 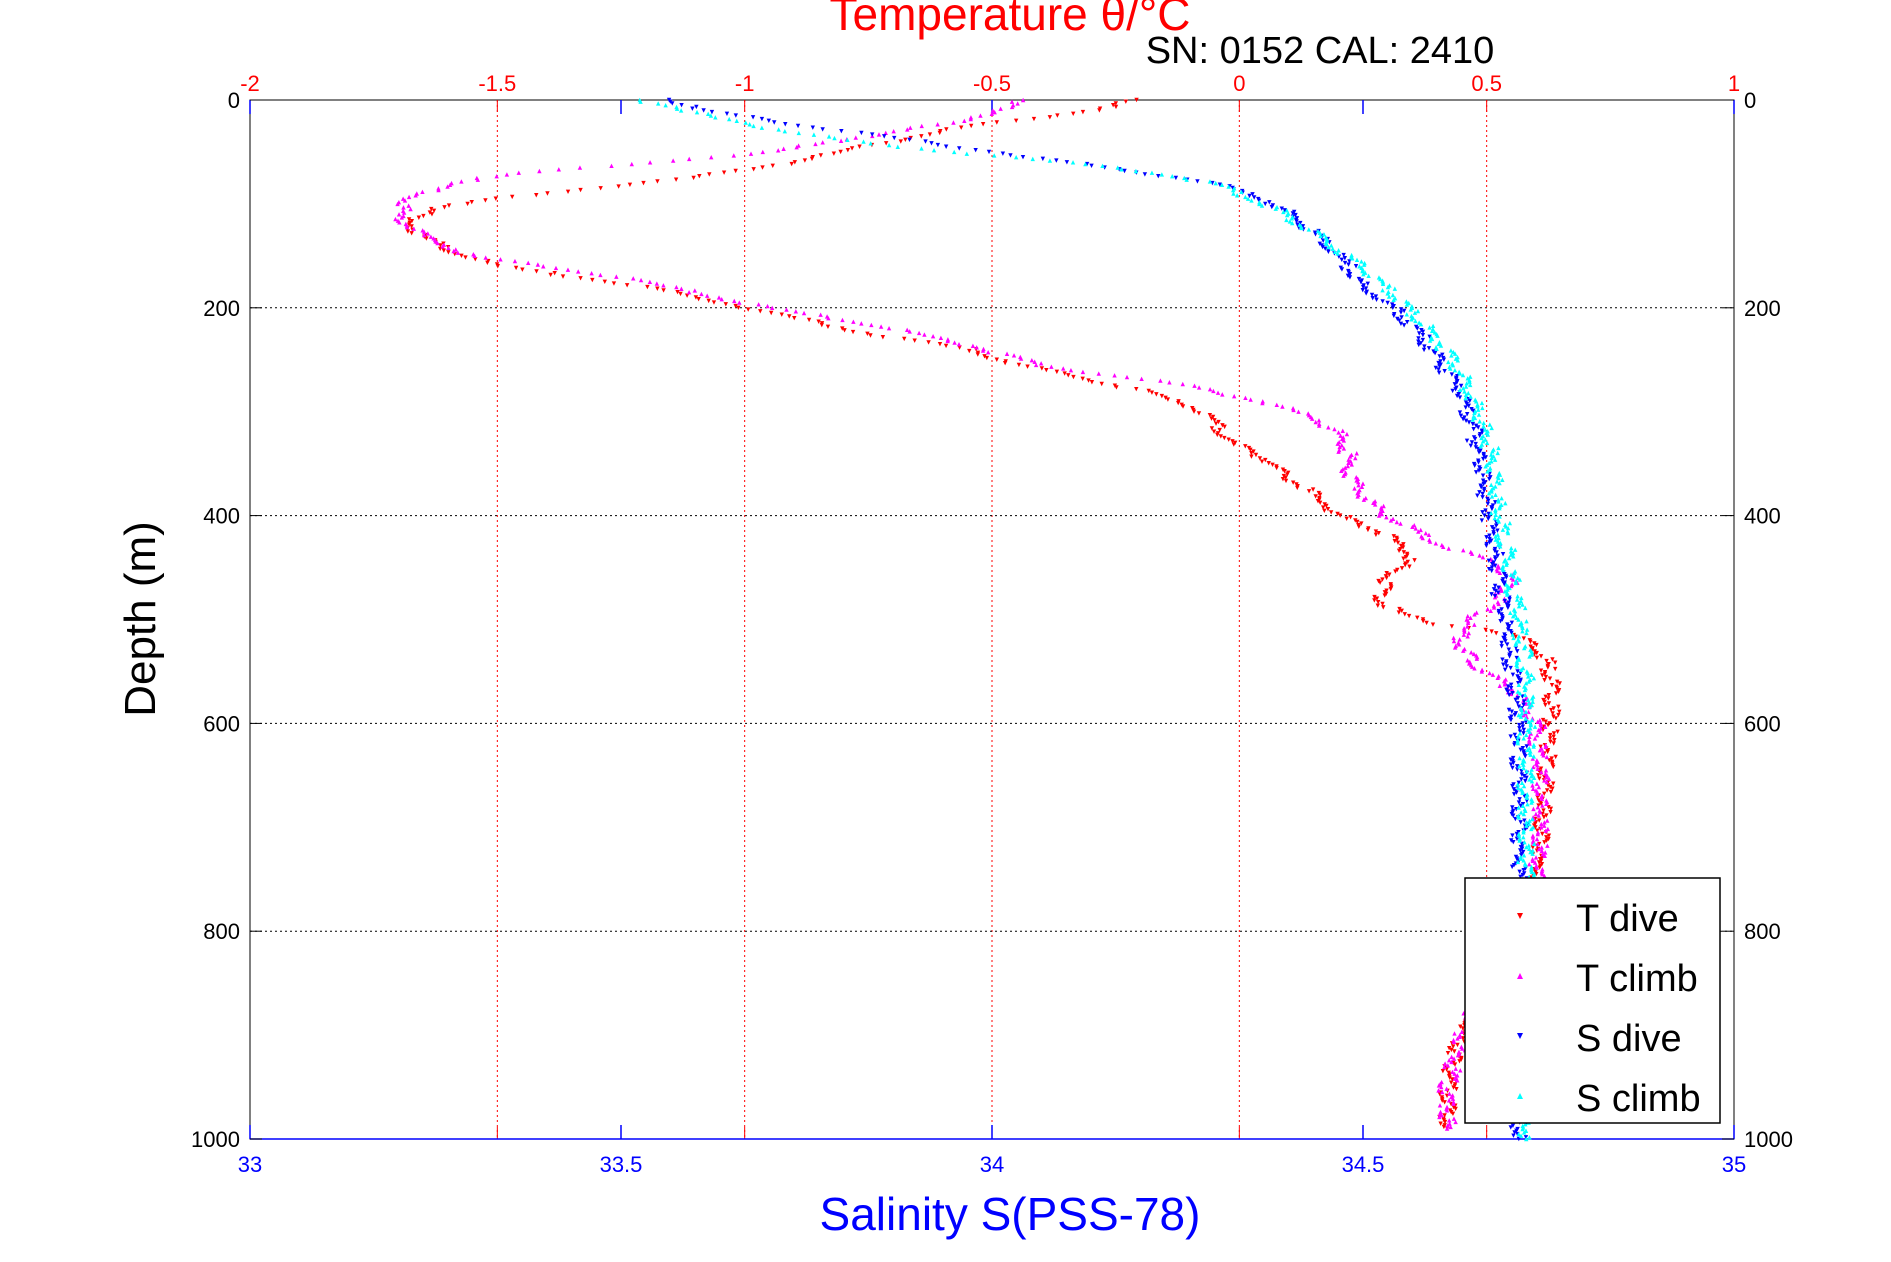 I want to click on legend: T dive T climb S dive S climb, so click(x=1592, y=1000).